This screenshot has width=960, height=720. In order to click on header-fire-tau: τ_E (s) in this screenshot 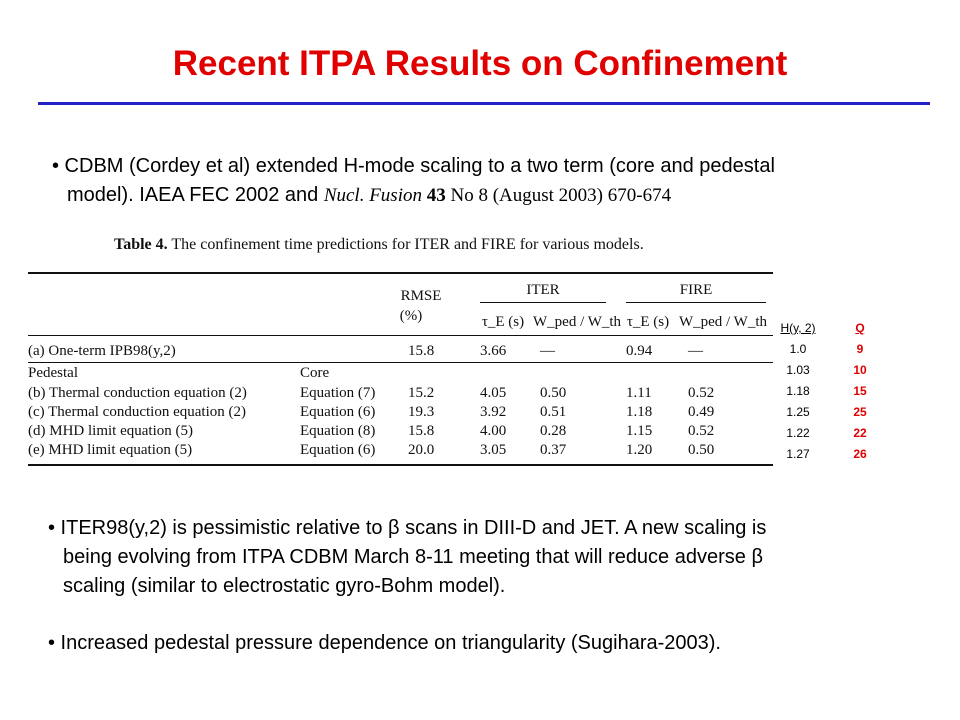, I will do `click(648, 322)`.